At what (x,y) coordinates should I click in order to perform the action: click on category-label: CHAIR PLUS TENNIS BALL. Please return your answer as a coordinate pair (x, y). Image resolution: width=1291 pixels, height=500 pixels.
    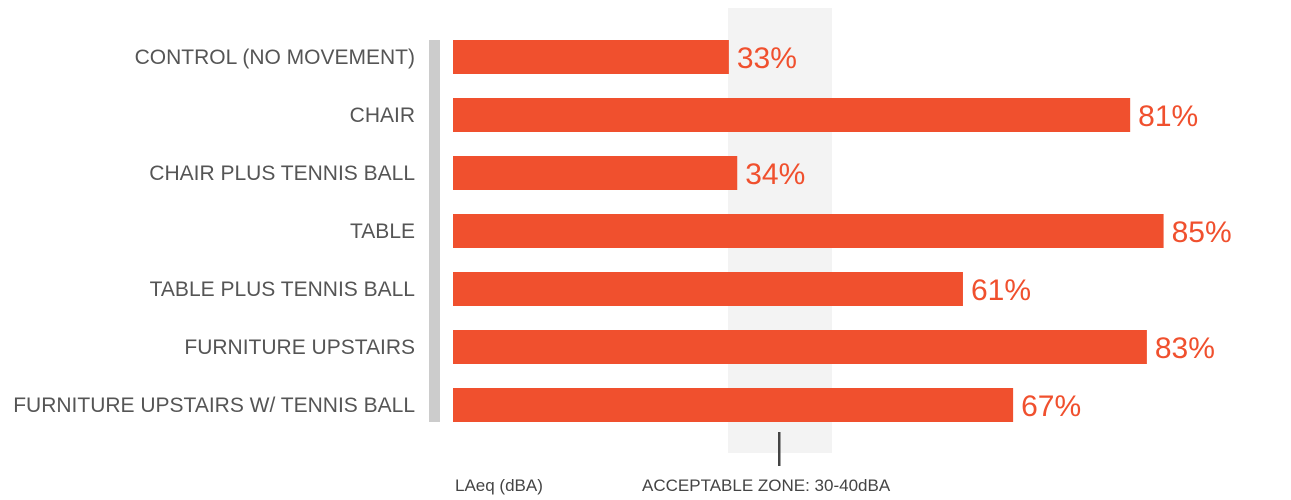
    Looking at the image, I should click on (282, 173).